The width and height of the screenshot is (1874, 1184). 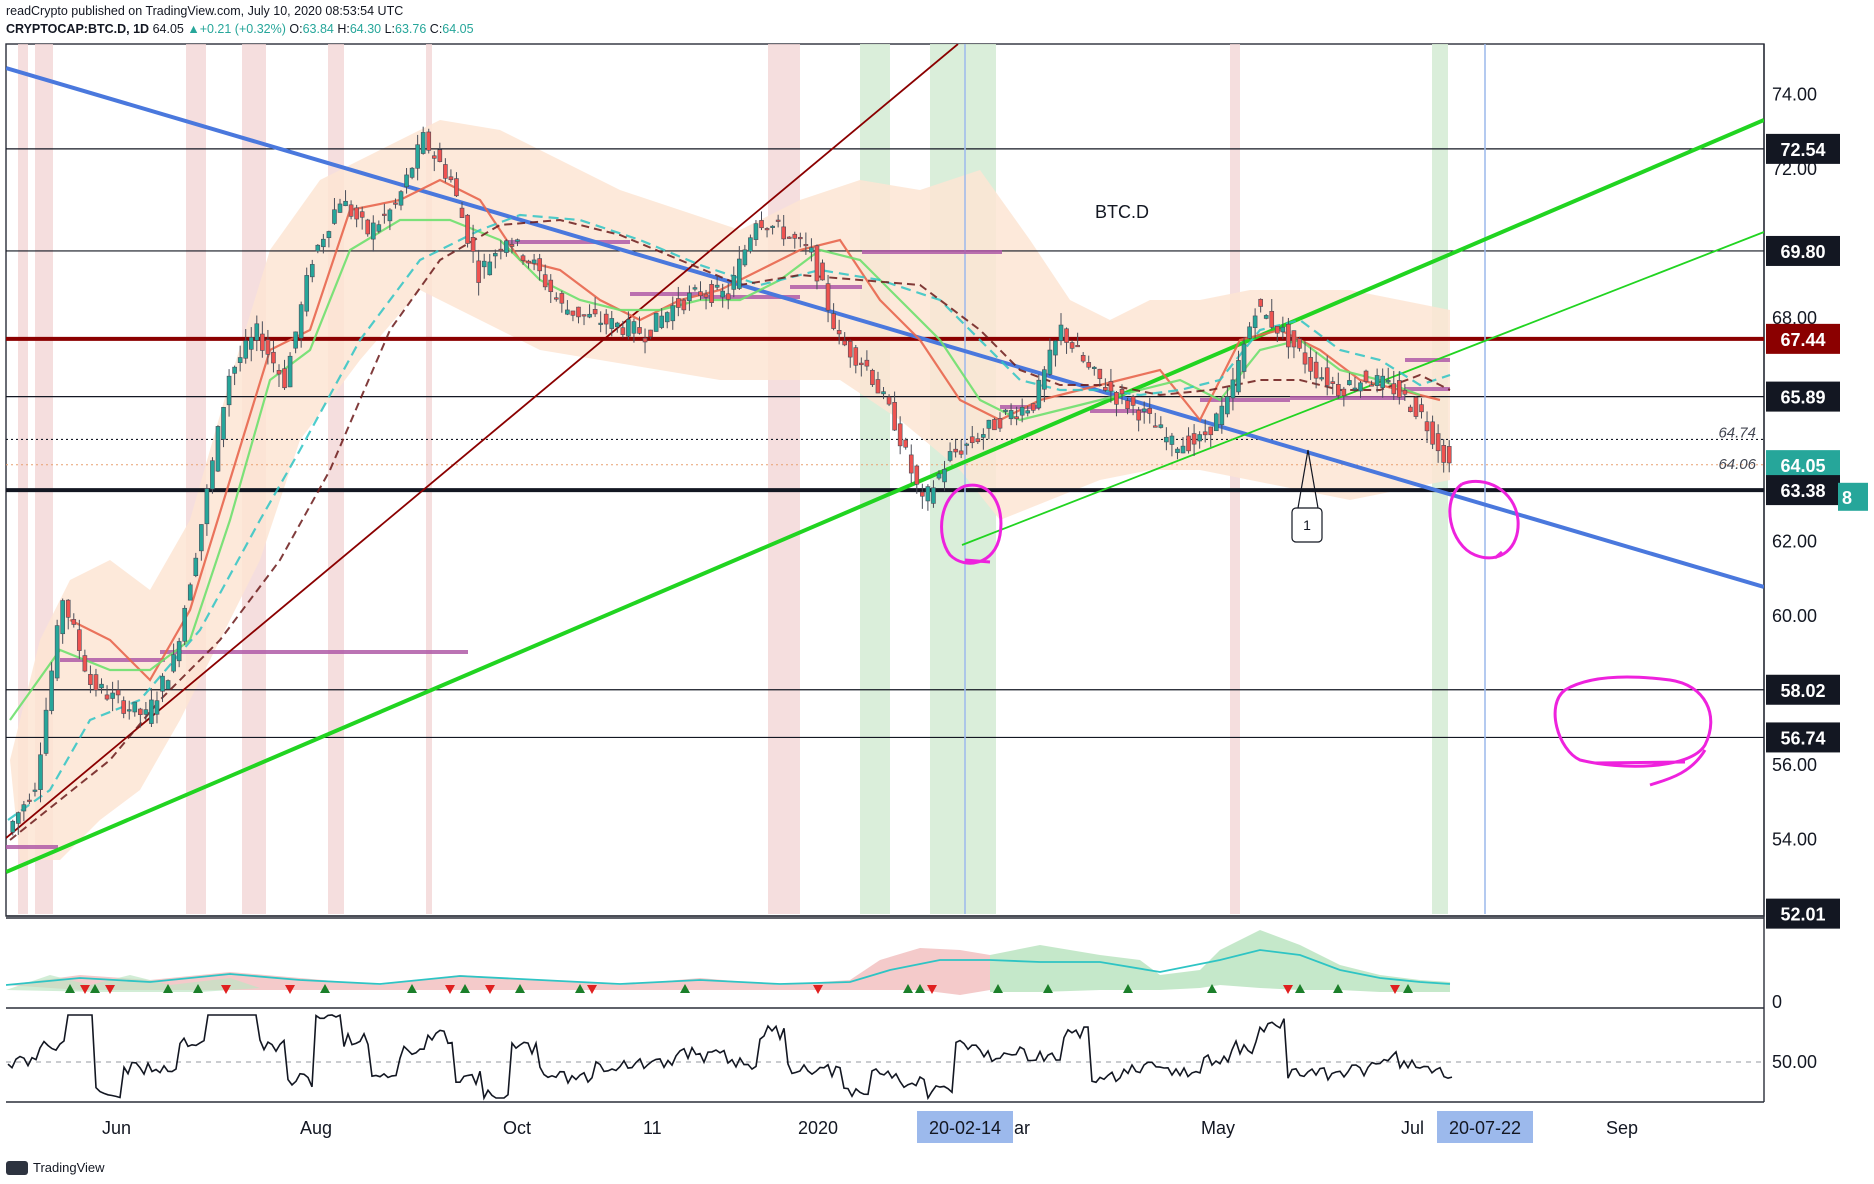 I want to click on y-tick: 72.00, so click(x=1794, y=169).